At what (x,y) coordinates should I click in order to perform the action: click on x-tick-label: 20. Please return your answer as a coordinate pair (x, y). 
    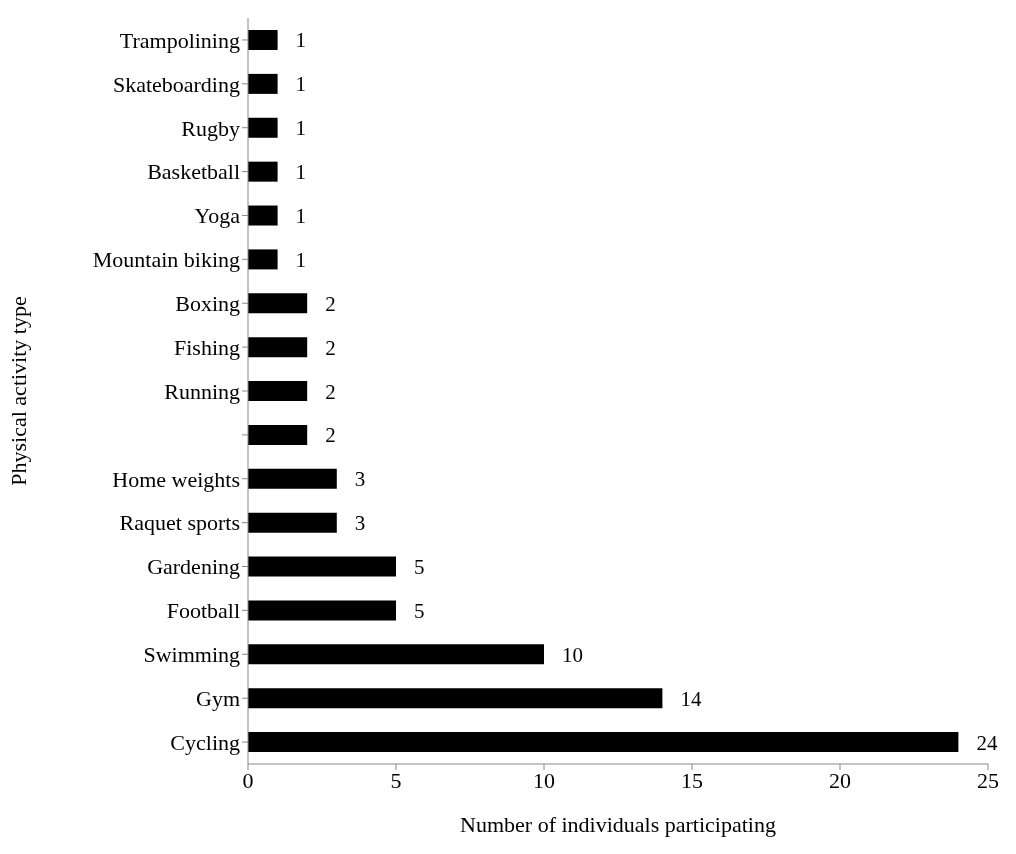
    Looking at the image, I should click on (840, 780).